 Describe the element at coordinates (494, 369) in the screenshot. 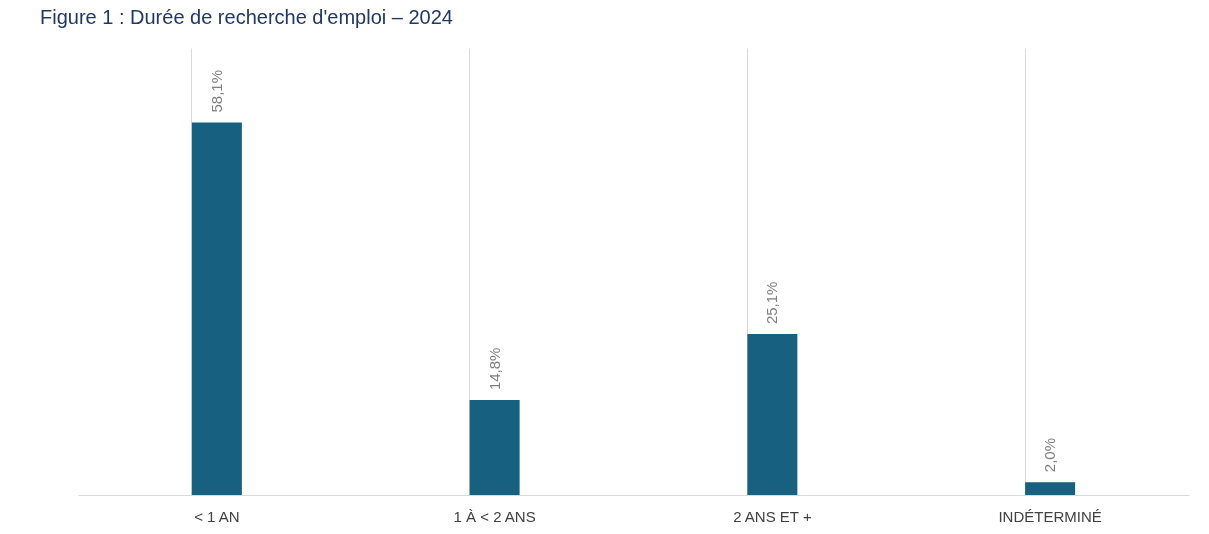

I see `data-label: 14,8%` at that location.